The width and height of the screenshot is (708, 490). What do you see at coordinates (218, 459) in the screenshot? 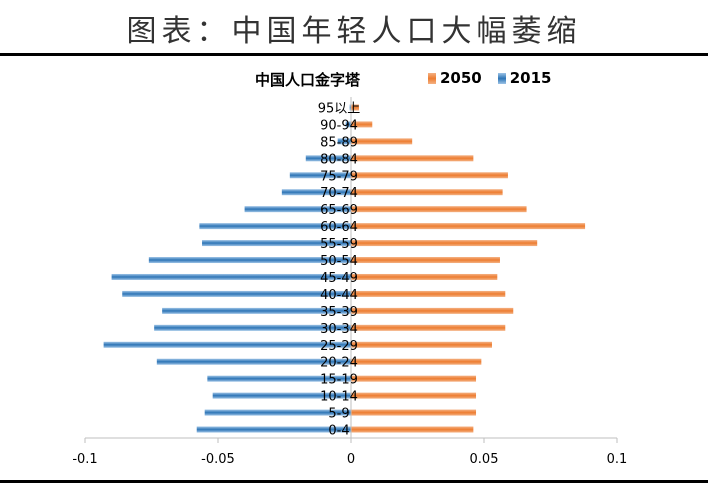
I see `x-tick-label: -0.05` at bounding box center [218, 459].